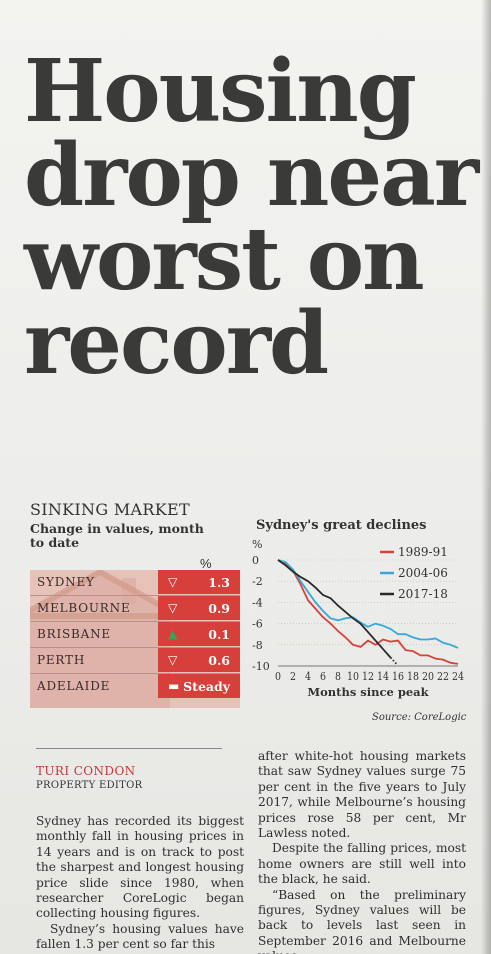 This screenshot has height=954, width=491. Describe the element at coordinates (220, 91) in the screenshot. I see `headline-line: Housing` at that location.